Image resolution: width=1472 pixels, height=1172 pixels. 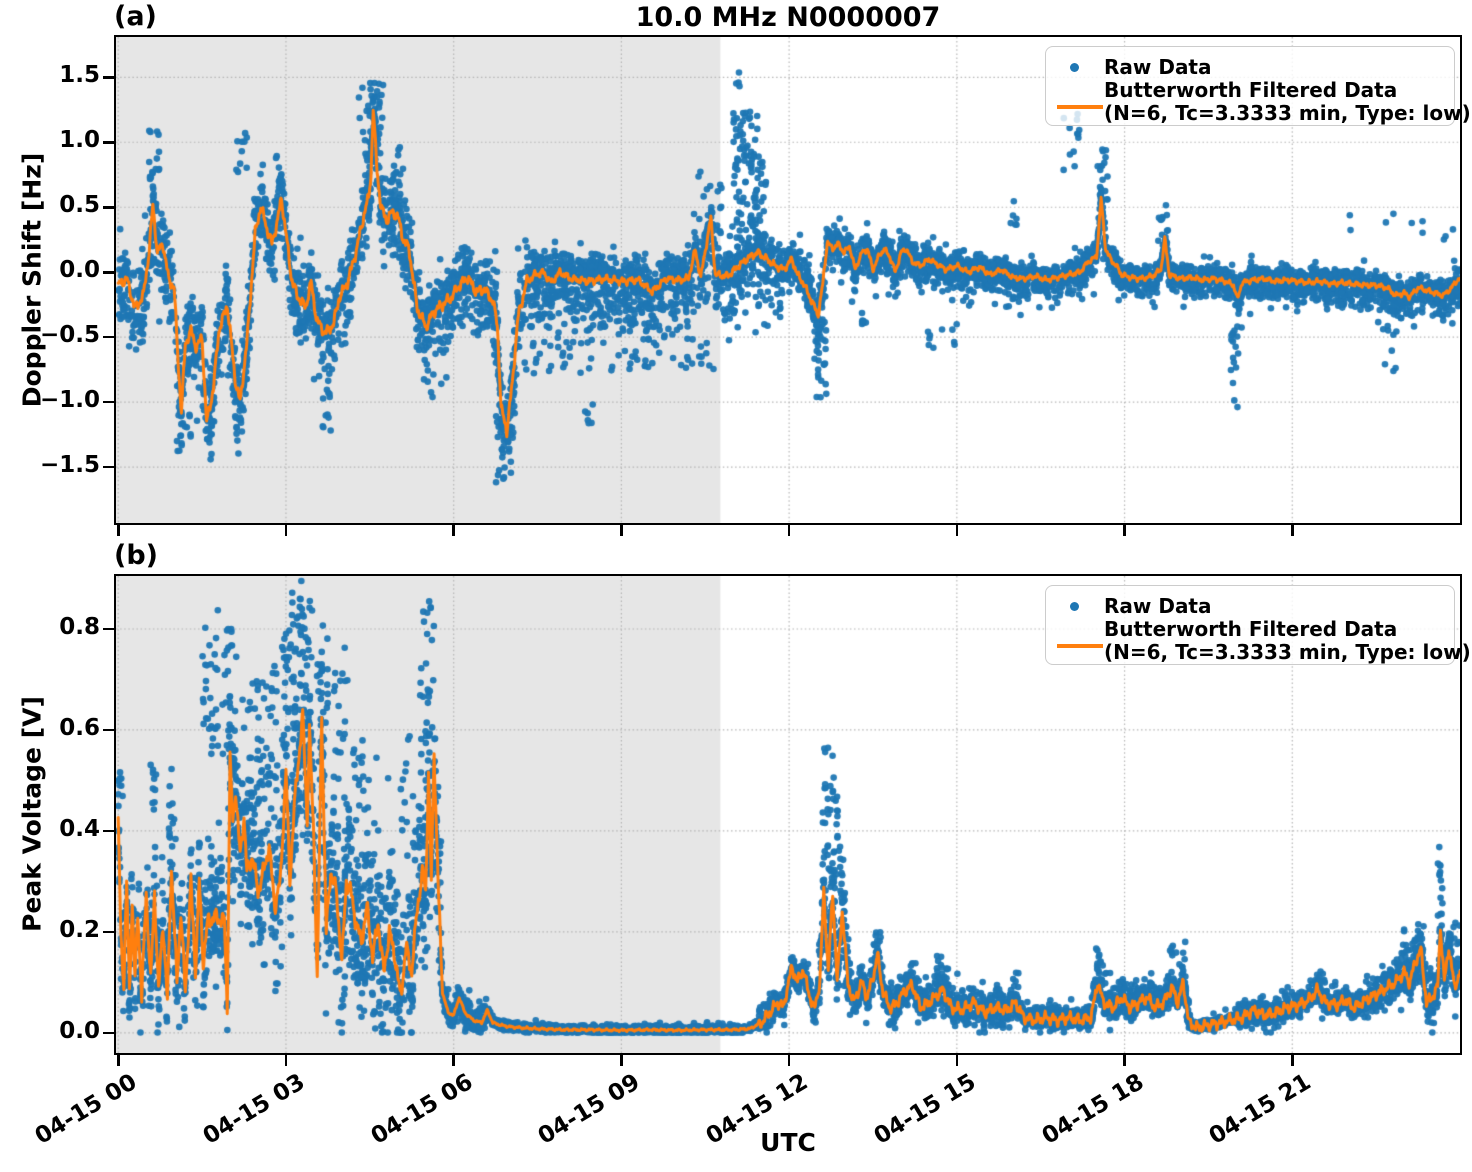 What do you see at coordinates (79, 828) in the screenshot?
I see `y-tick-label: 0.4` at bounding box center [79, 828].